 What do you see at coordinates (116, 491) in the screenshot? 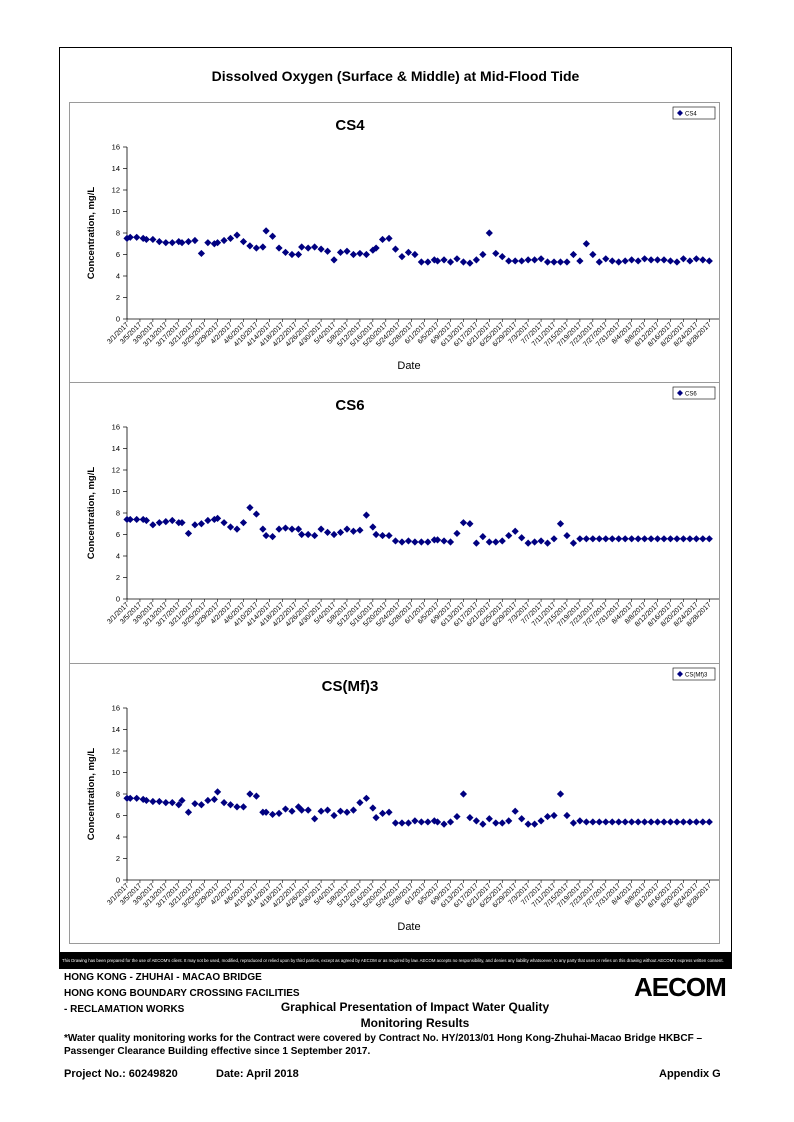
I see `y-tick-label: 10` at bounding box center [116, 491].